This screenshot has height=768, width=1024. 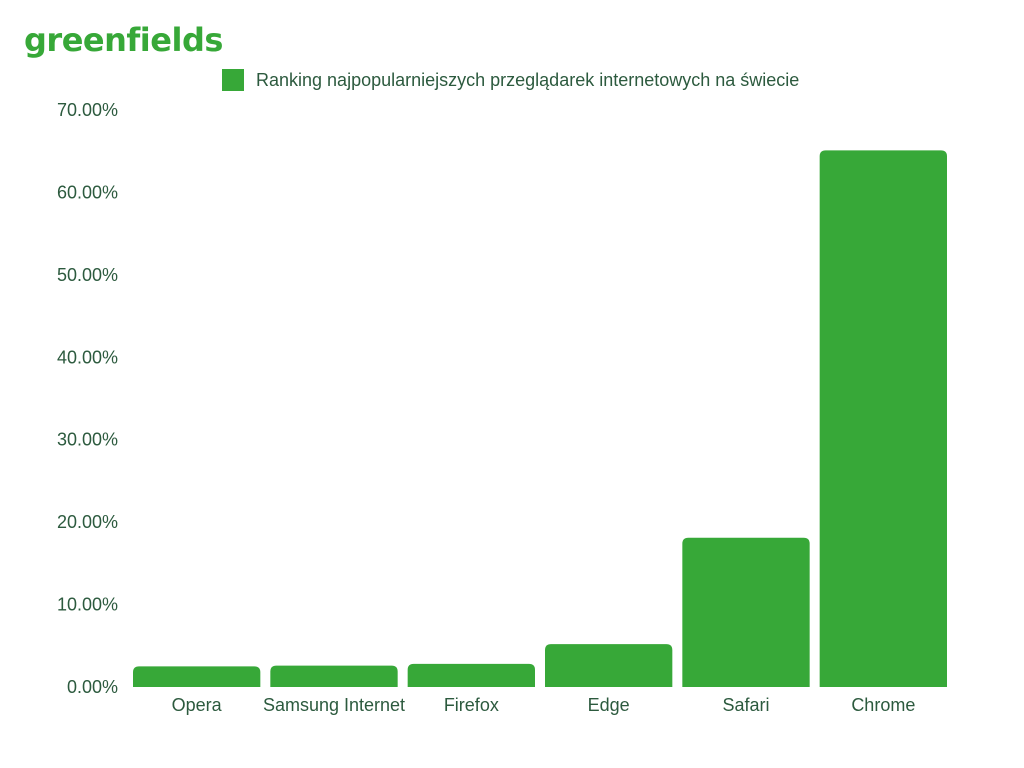 What do you see at coordinates (746, 612) in the screenshot?
I see `bar-safari` at bounding box center [746, 612].